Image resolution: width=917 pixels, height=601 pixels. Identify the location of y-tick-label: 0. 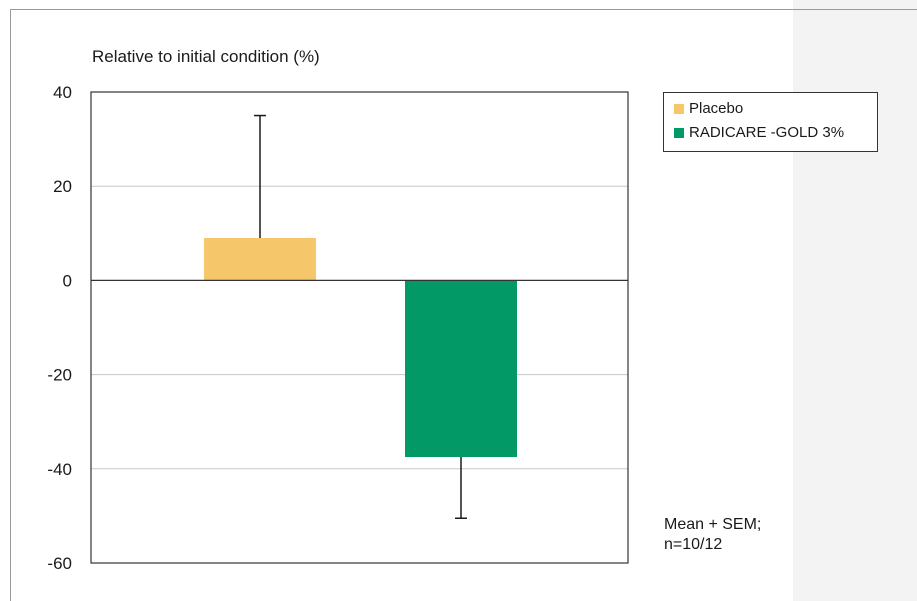
(67, 280).